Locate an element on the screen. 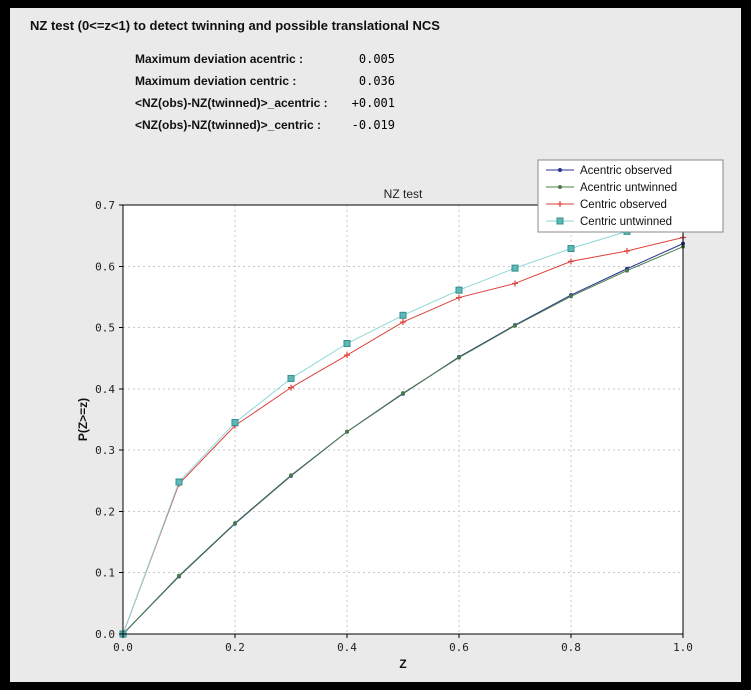  stat-label: Maximum deviation centric : is located at coordinates (216, 81).